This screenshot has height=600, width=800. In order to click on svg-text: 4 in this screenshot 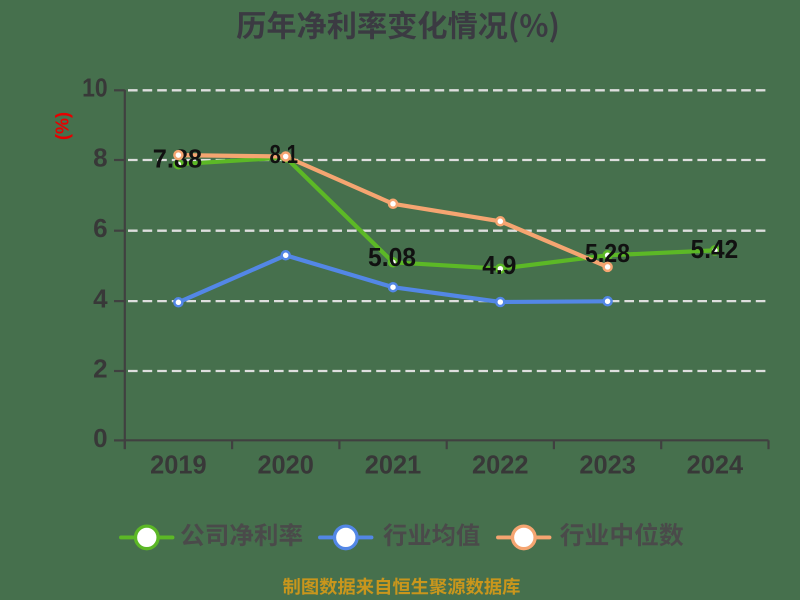, I will do `click(100, 299)`.